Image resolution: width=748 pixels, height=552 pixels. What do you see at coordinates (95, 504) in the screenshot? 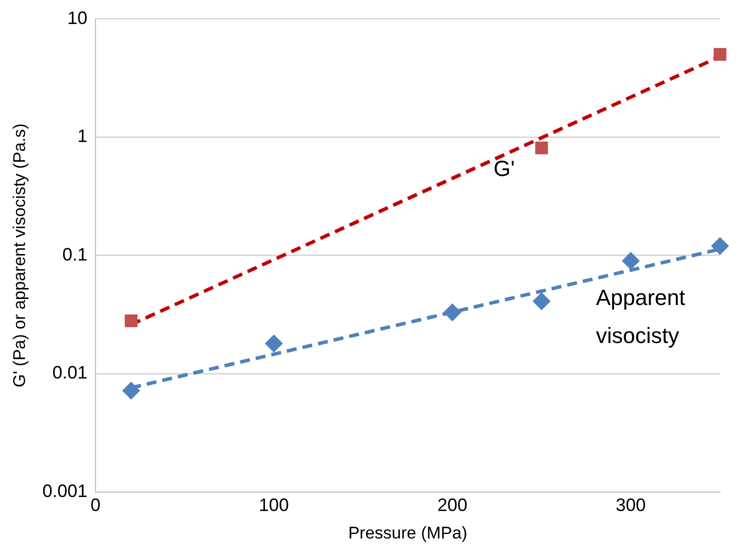
I see `x-tick-label: 0` at bounding box center [95, 504].